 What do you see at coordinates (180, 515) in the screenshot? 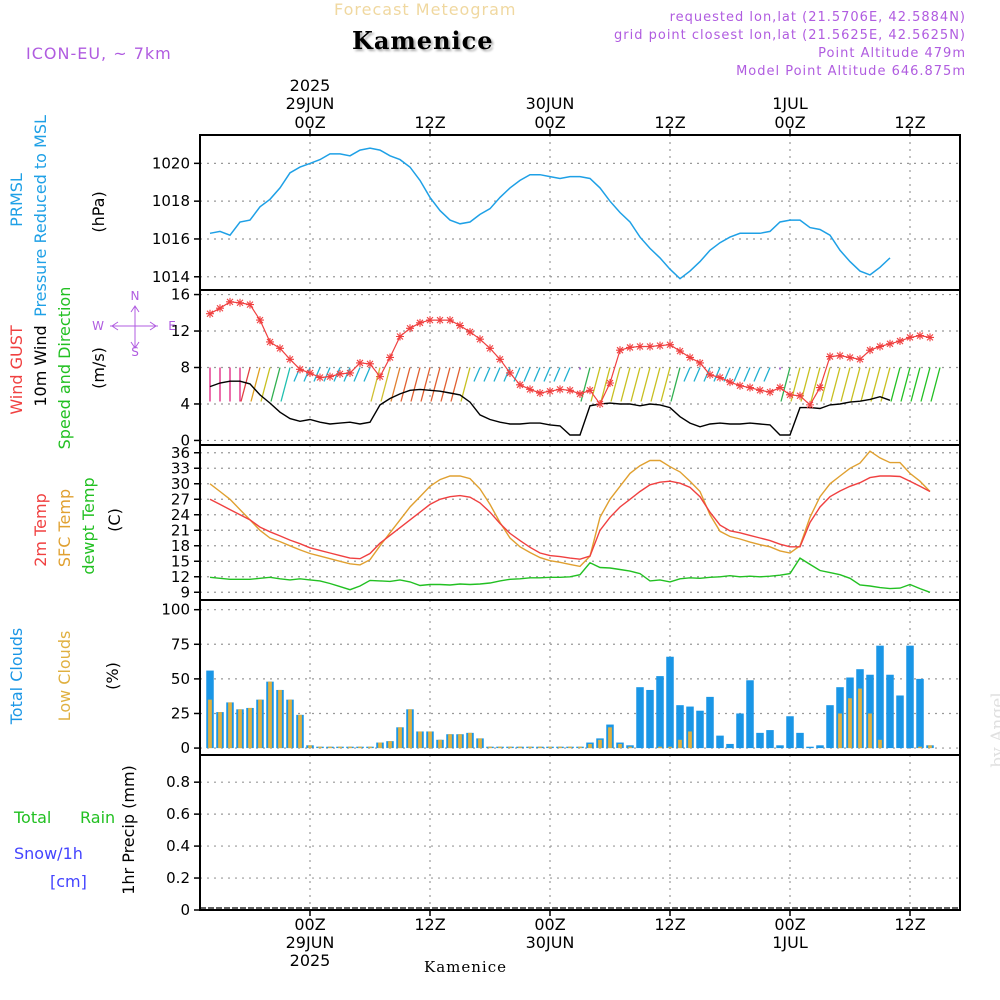
I see `y-tick-label: 24` at bounding box center [180, 515].